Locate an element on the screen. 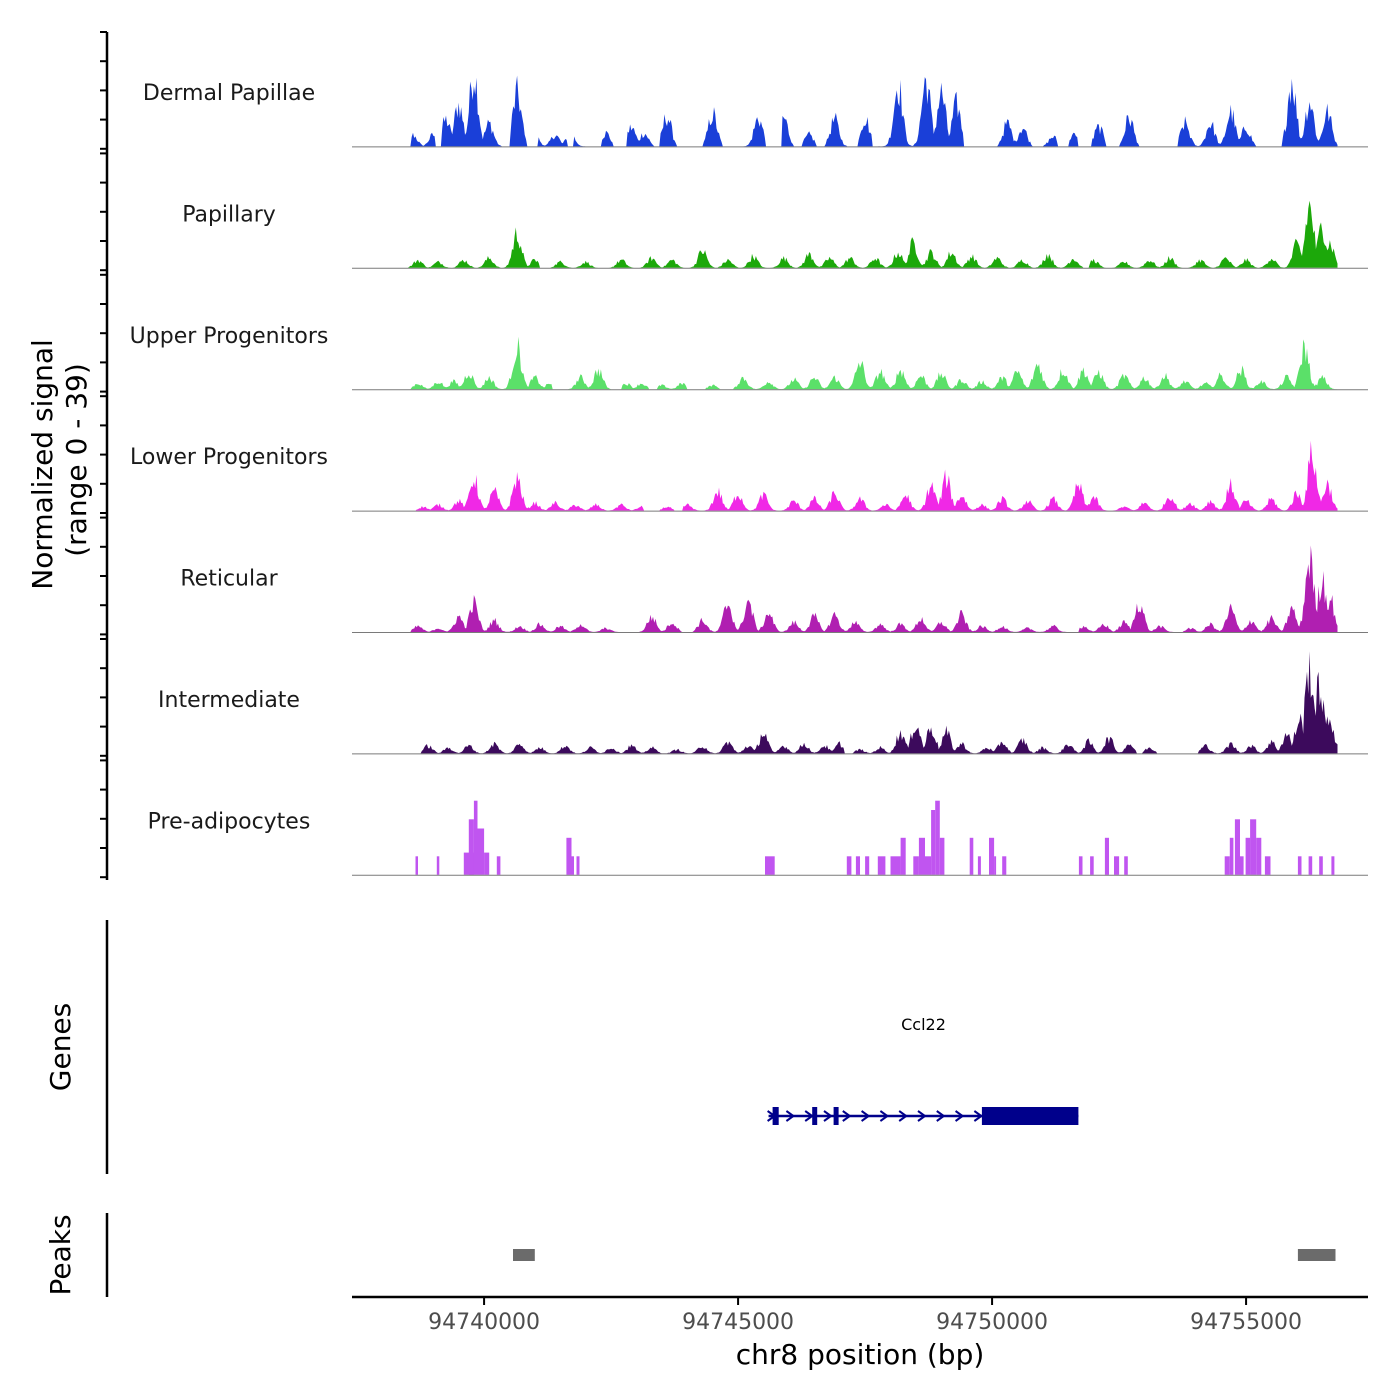  track-label-intermediate: Intermediate is located at coordinates (229, 700).